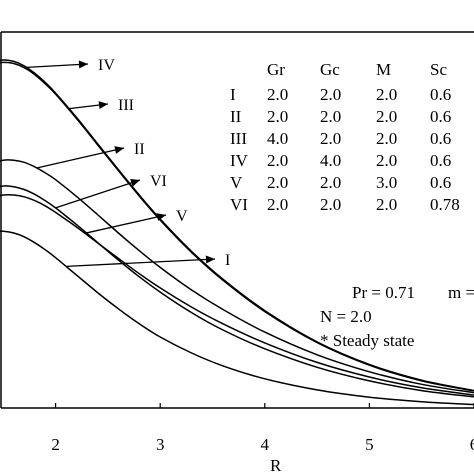  Describe the element at coordinates (135, 183) in the screenshot. I see `label-arrowhead-vi` at that location.